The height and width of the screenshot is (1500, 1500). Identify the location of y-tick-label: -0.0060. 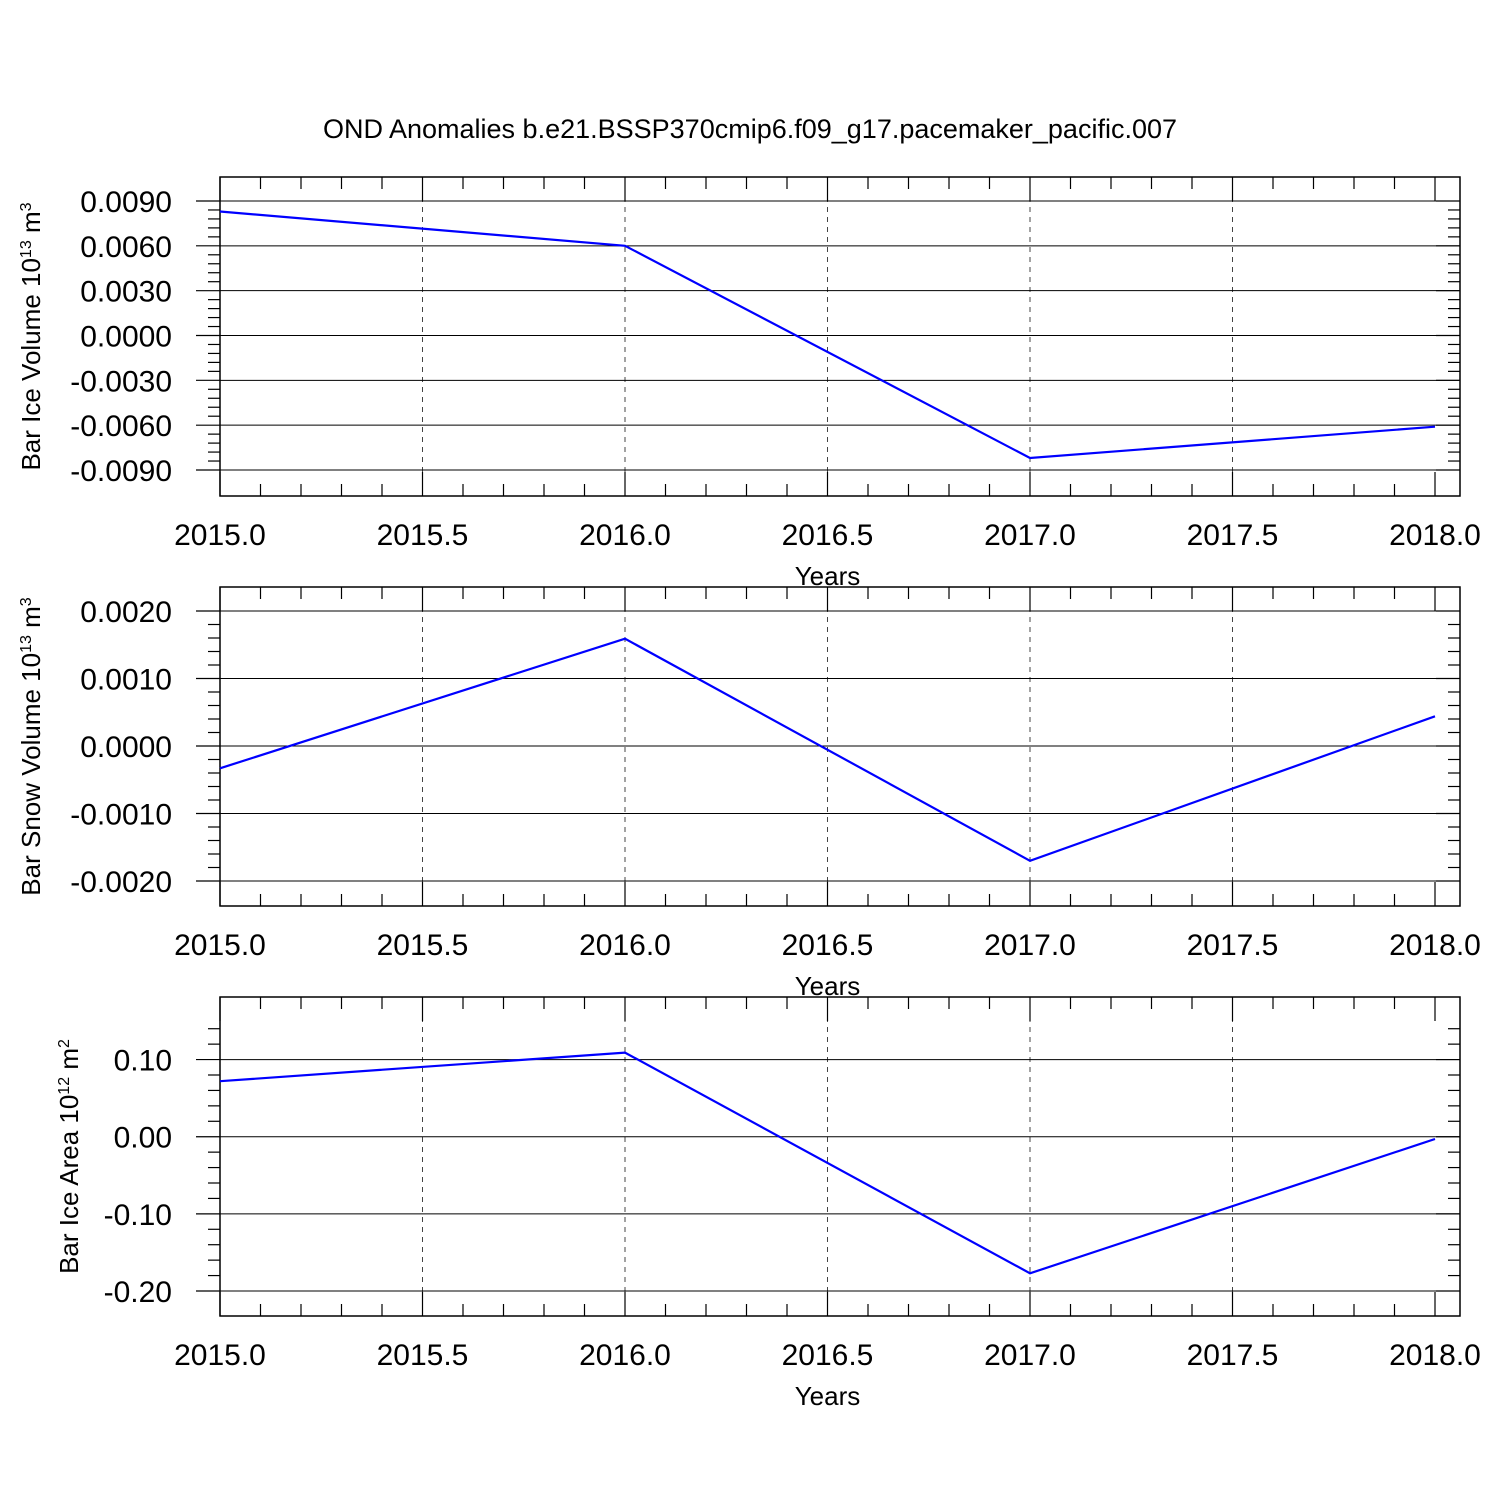
(121, 426).